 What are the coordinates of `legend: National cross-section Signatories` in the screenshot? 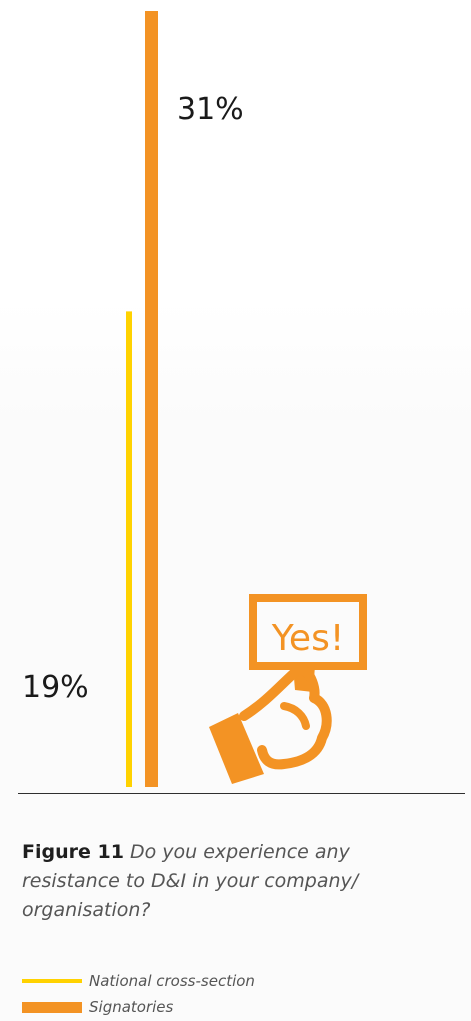 It's located at (138, 994).